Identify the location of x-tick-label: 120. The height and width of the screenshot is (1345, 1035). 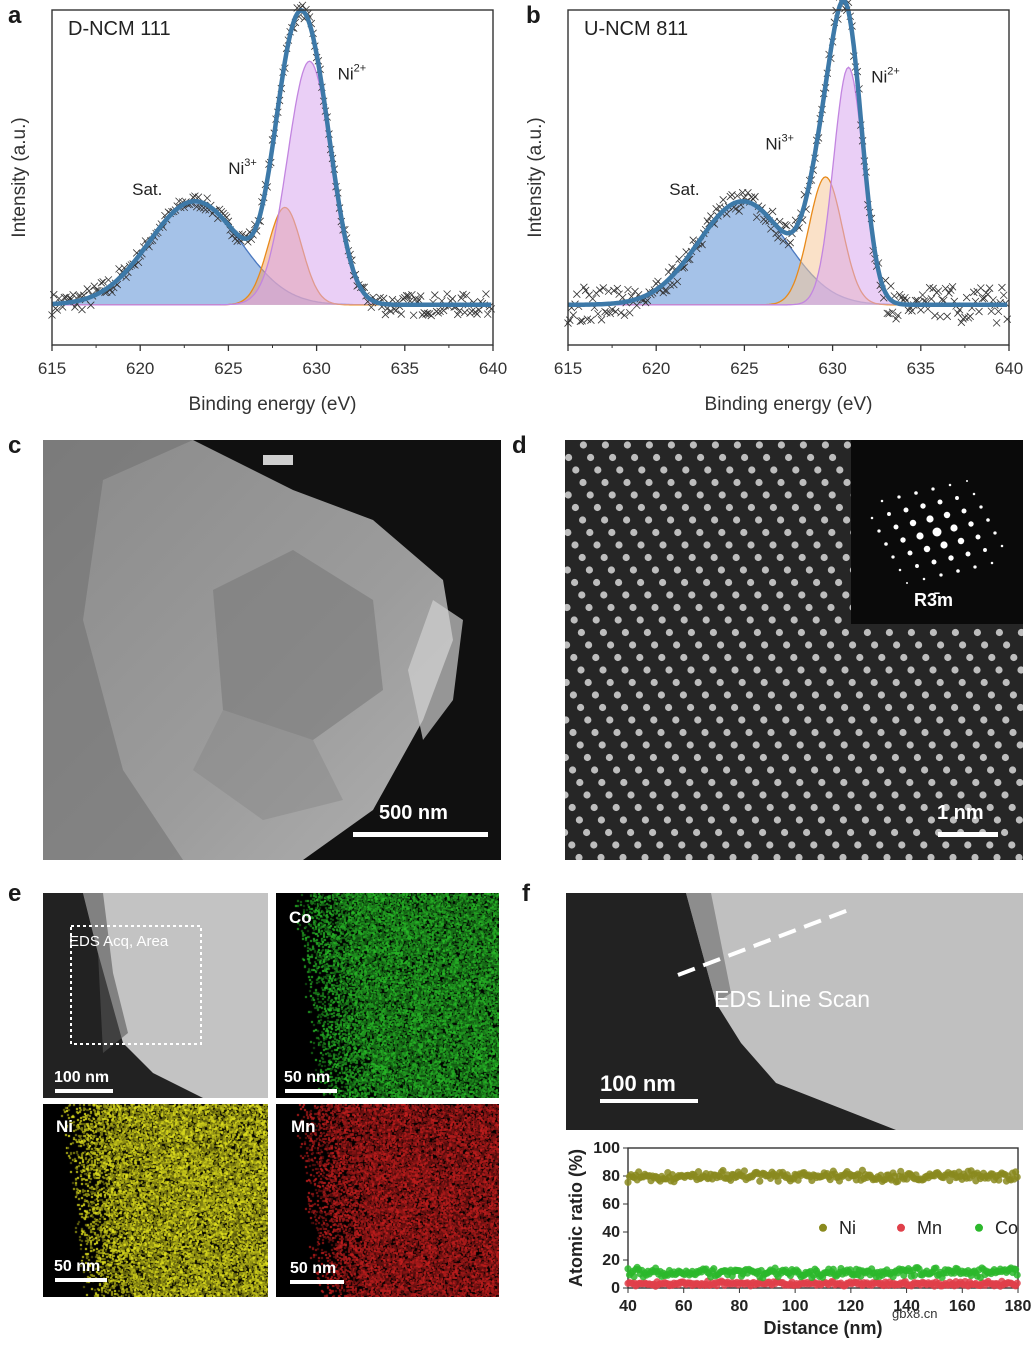
(851, 1306).